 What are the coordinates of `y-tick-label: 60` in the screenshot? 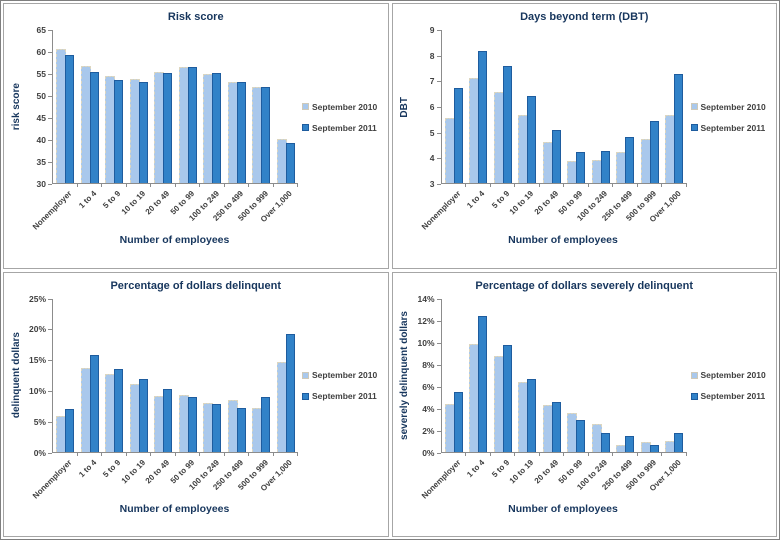 It's located at (41, 52).